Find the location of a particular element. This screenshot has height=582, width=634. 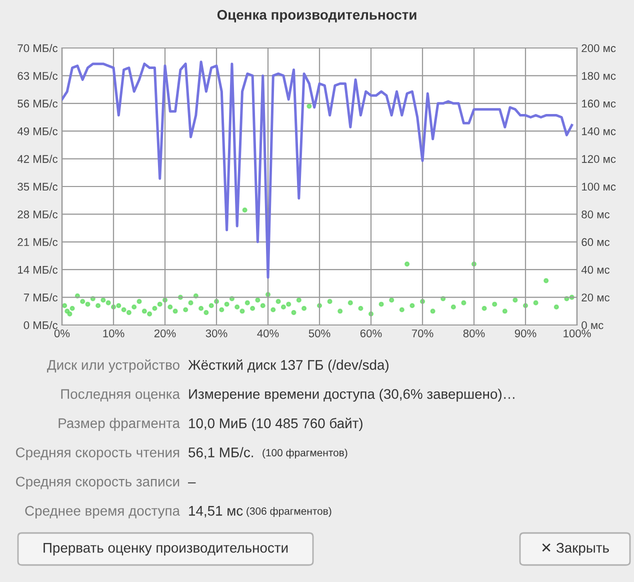

text: 56,1 МБ/с. is located at coordinates (220, 453).